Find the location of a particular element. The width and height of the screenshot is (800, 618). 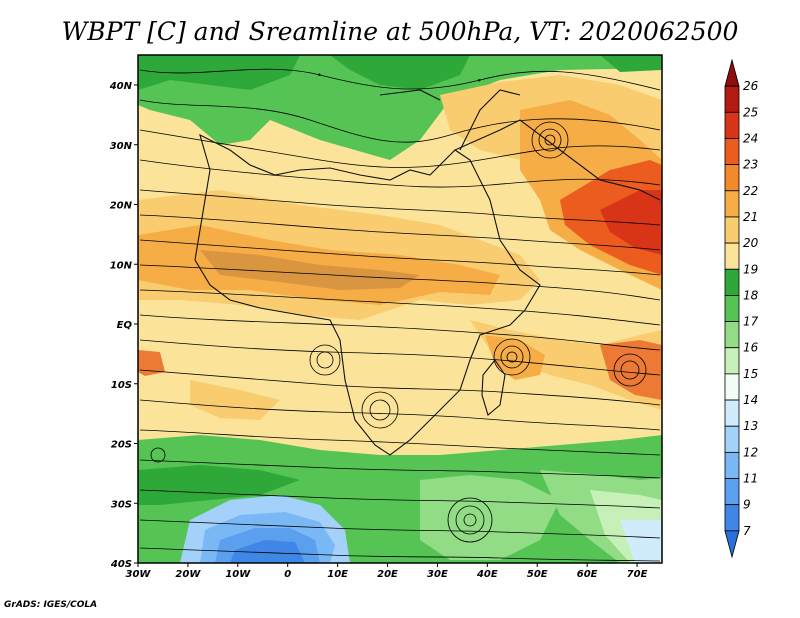

longitude-axis: 30W 20W 10W 0 10E 20E 30E 40E 50E 60E 70E is located at coordinates (387, 571).